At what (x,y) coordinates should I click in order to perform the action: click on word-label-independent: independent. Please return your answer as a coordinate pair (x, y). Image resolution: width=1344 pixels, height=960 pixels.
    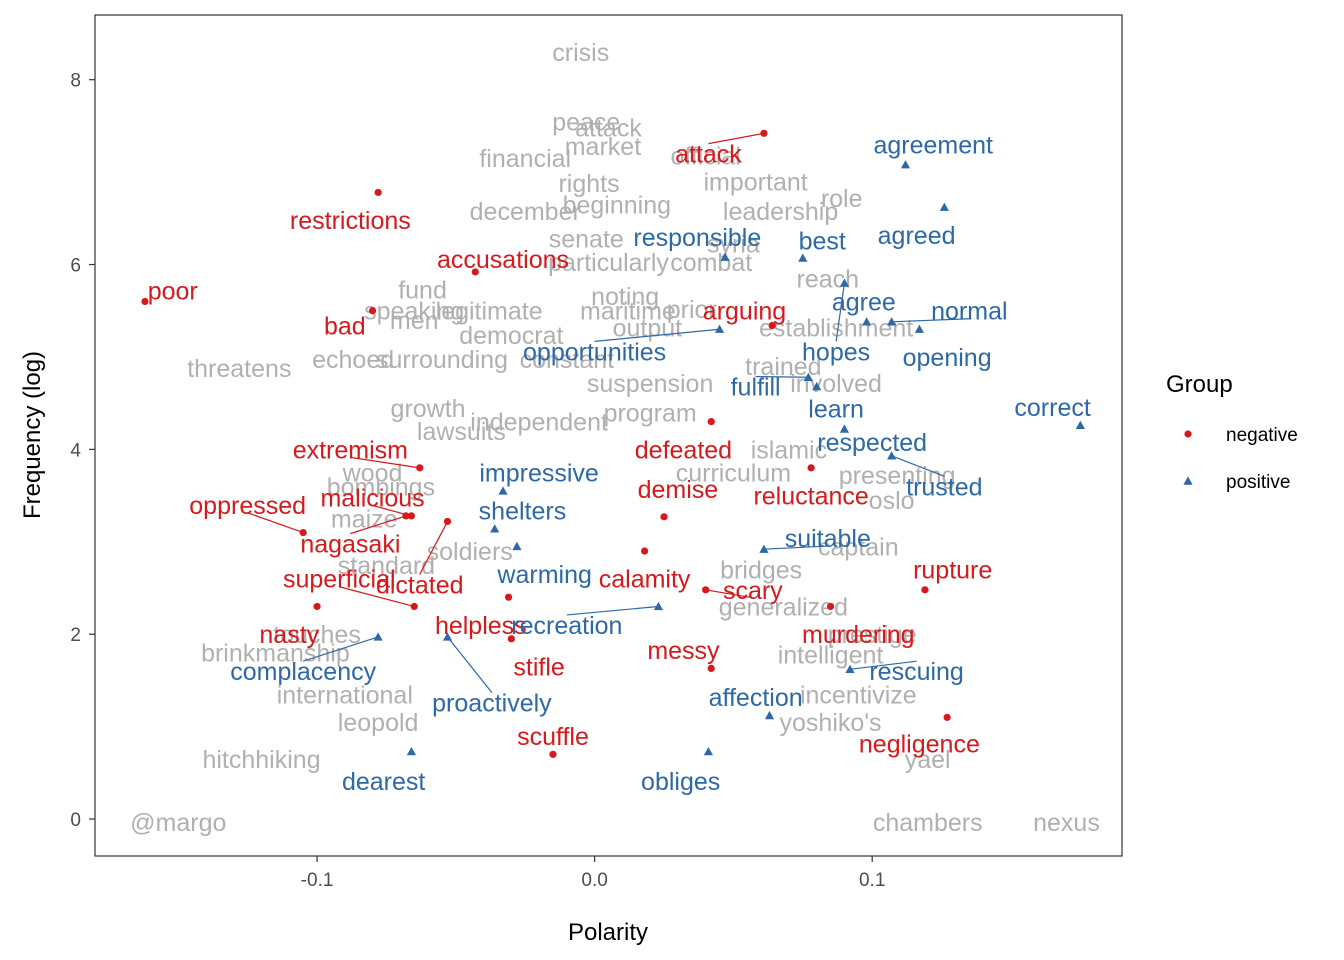
    Looking at the image, I should click on (539, 423).